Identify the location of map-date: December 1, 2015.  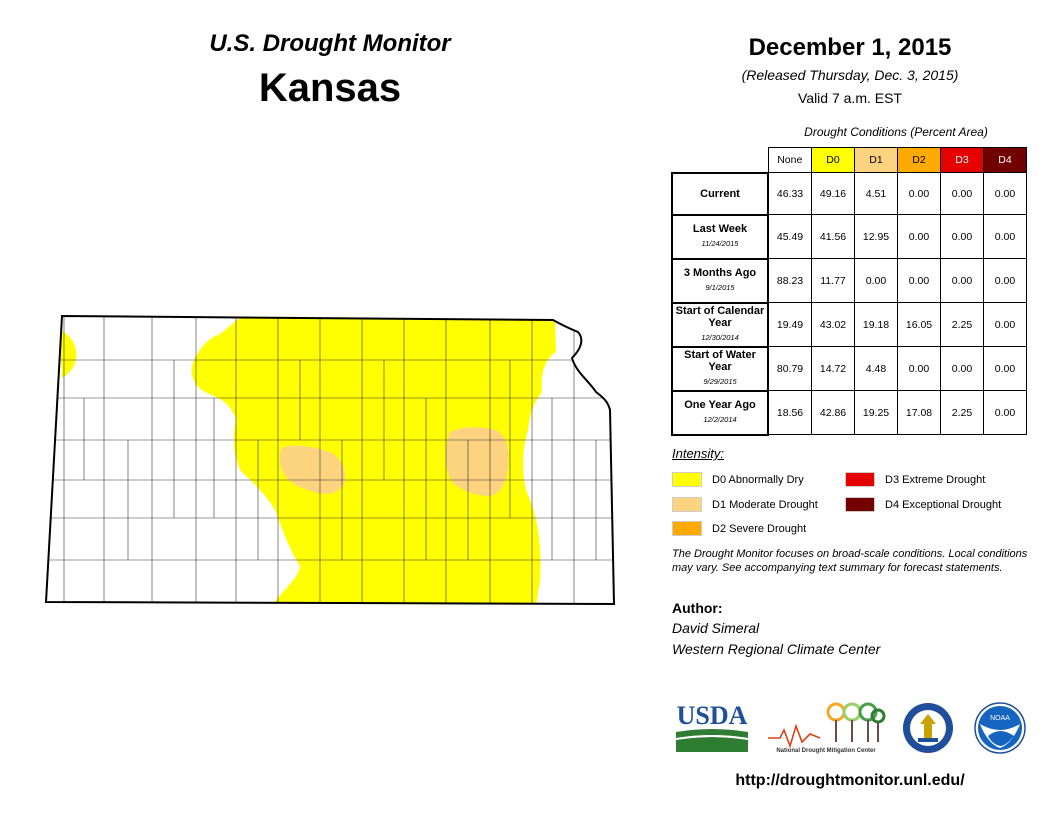
(850, 47).